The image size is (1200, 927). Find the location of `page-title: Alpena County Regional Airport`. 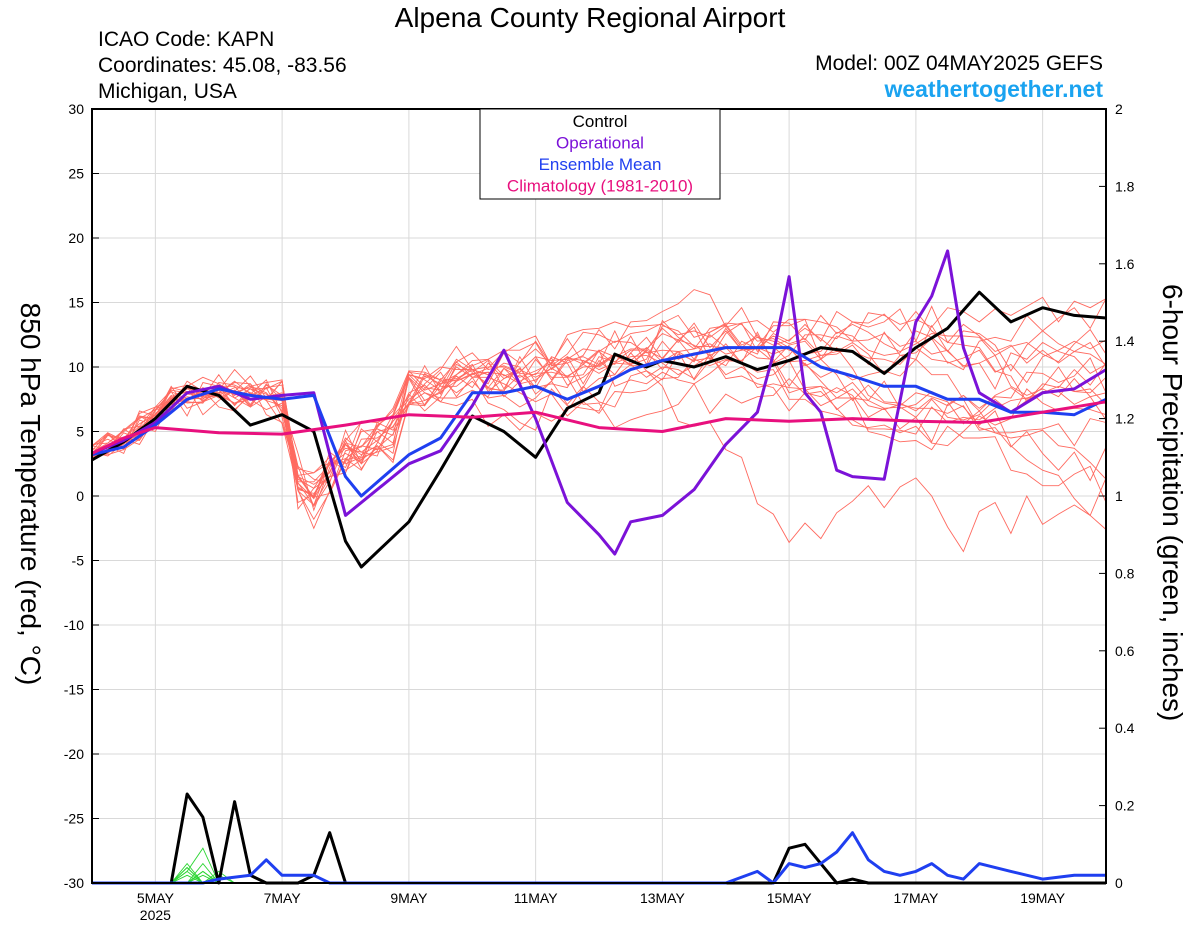

page-title: Alpena County Regional Airport is located at coordinates (590, 17).